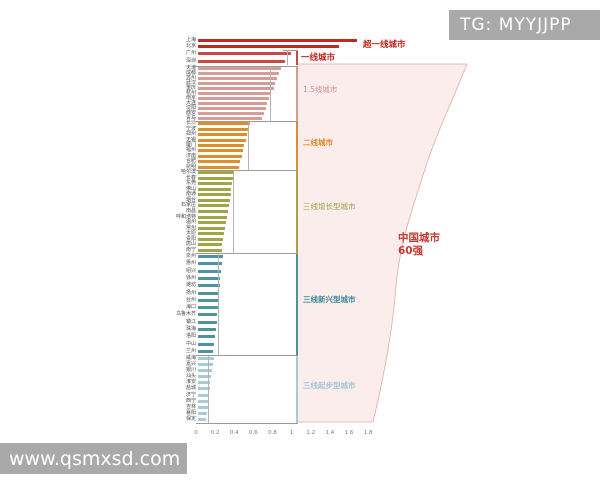  Describe the element at coordinates (279, 88) in the screenshot. I see `city-row: 重庆` at that location.